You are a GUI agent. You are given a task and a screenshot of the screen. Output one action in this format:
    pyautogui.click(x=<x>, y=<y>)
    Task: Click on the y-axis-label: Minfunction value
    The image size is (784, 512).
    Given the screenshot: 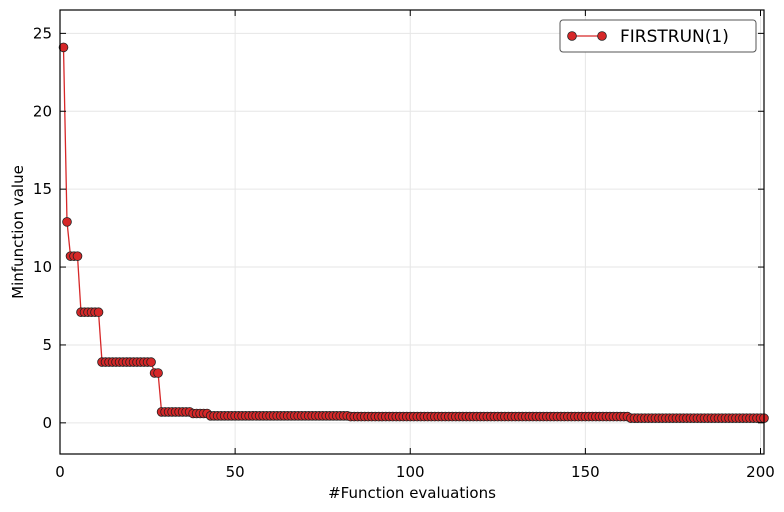 What is the action you would take?
    pyautogui.click(x=18, y=232)
    